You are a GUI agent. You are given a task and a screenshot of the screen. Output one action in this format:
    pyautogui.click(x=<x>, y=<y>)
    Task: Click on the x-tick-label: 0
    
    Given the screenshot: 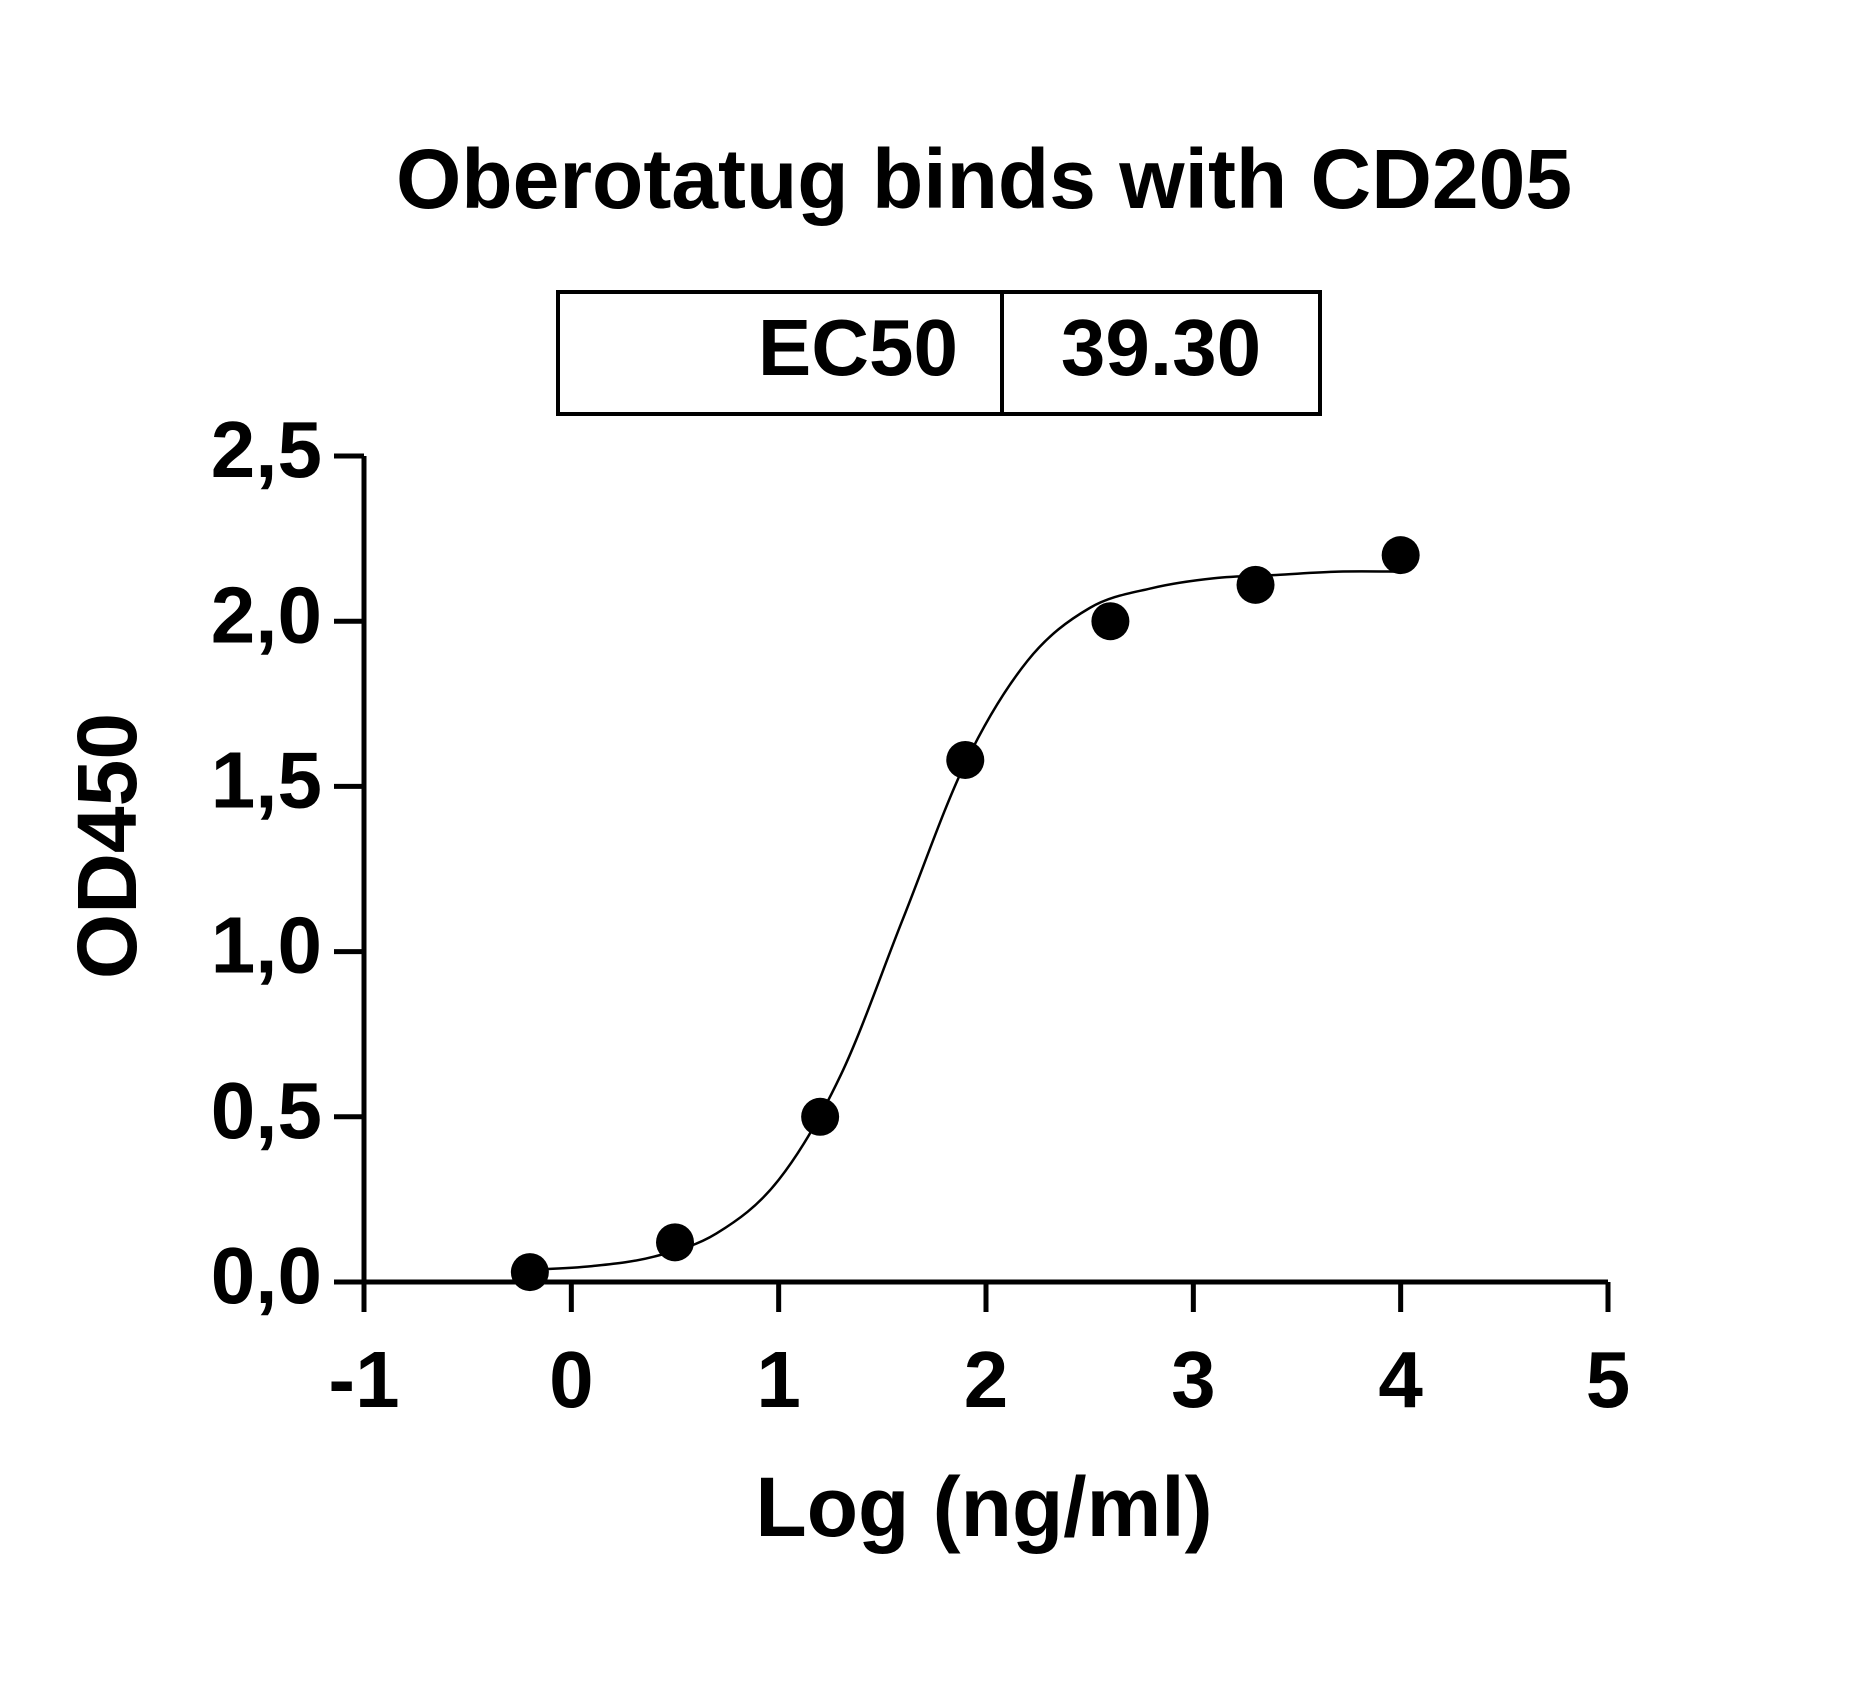 What is the action you would take?
    pyautogui.click(x=571, y=1379)
    